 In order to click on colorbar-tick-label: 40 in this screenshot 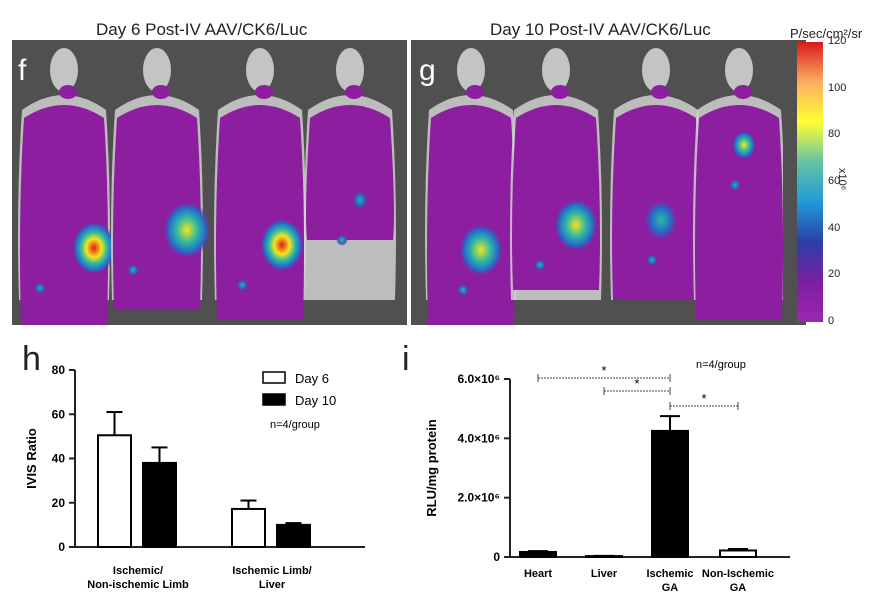, I will do `click(834, 227)`.